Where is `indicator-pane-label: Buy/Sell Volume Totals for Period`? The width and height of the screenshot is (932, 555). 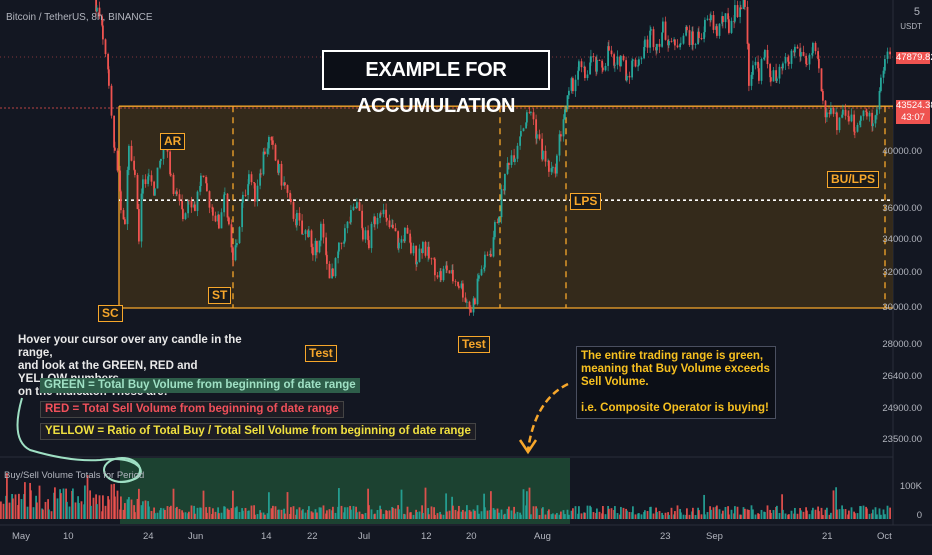 indicator-pane-label: Buy/Sell Volume Totals for Period is located at coordinates (74, 475).